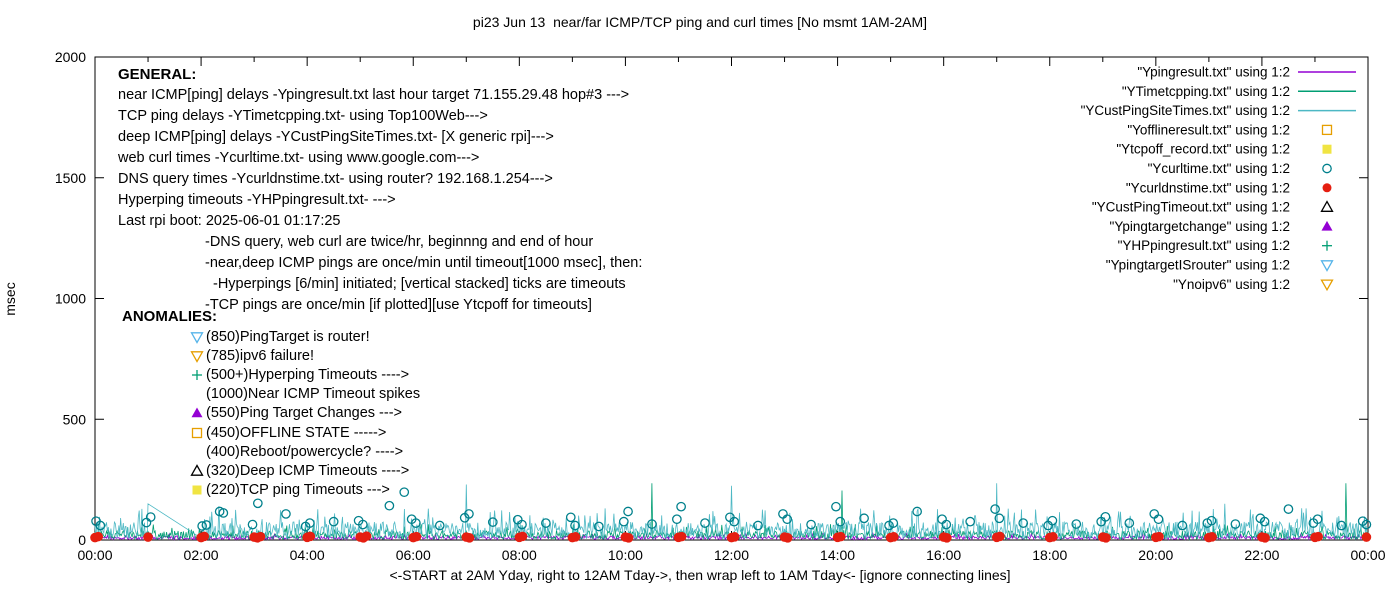 The image size is (1400, 600). I want to click on y-tick-label: 1500, so click(70, 178).